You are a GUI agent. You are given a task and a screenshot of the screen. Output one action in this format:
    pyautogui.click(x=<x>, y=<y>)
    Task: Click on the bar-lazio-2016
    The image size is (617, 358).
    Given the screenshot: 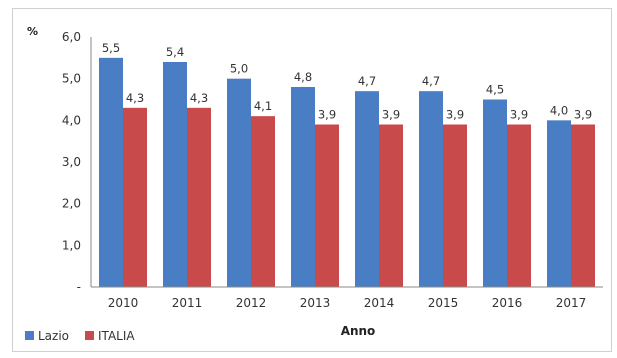 What is the action you would take?
    pyautogui.click(x=495, y=193)
    